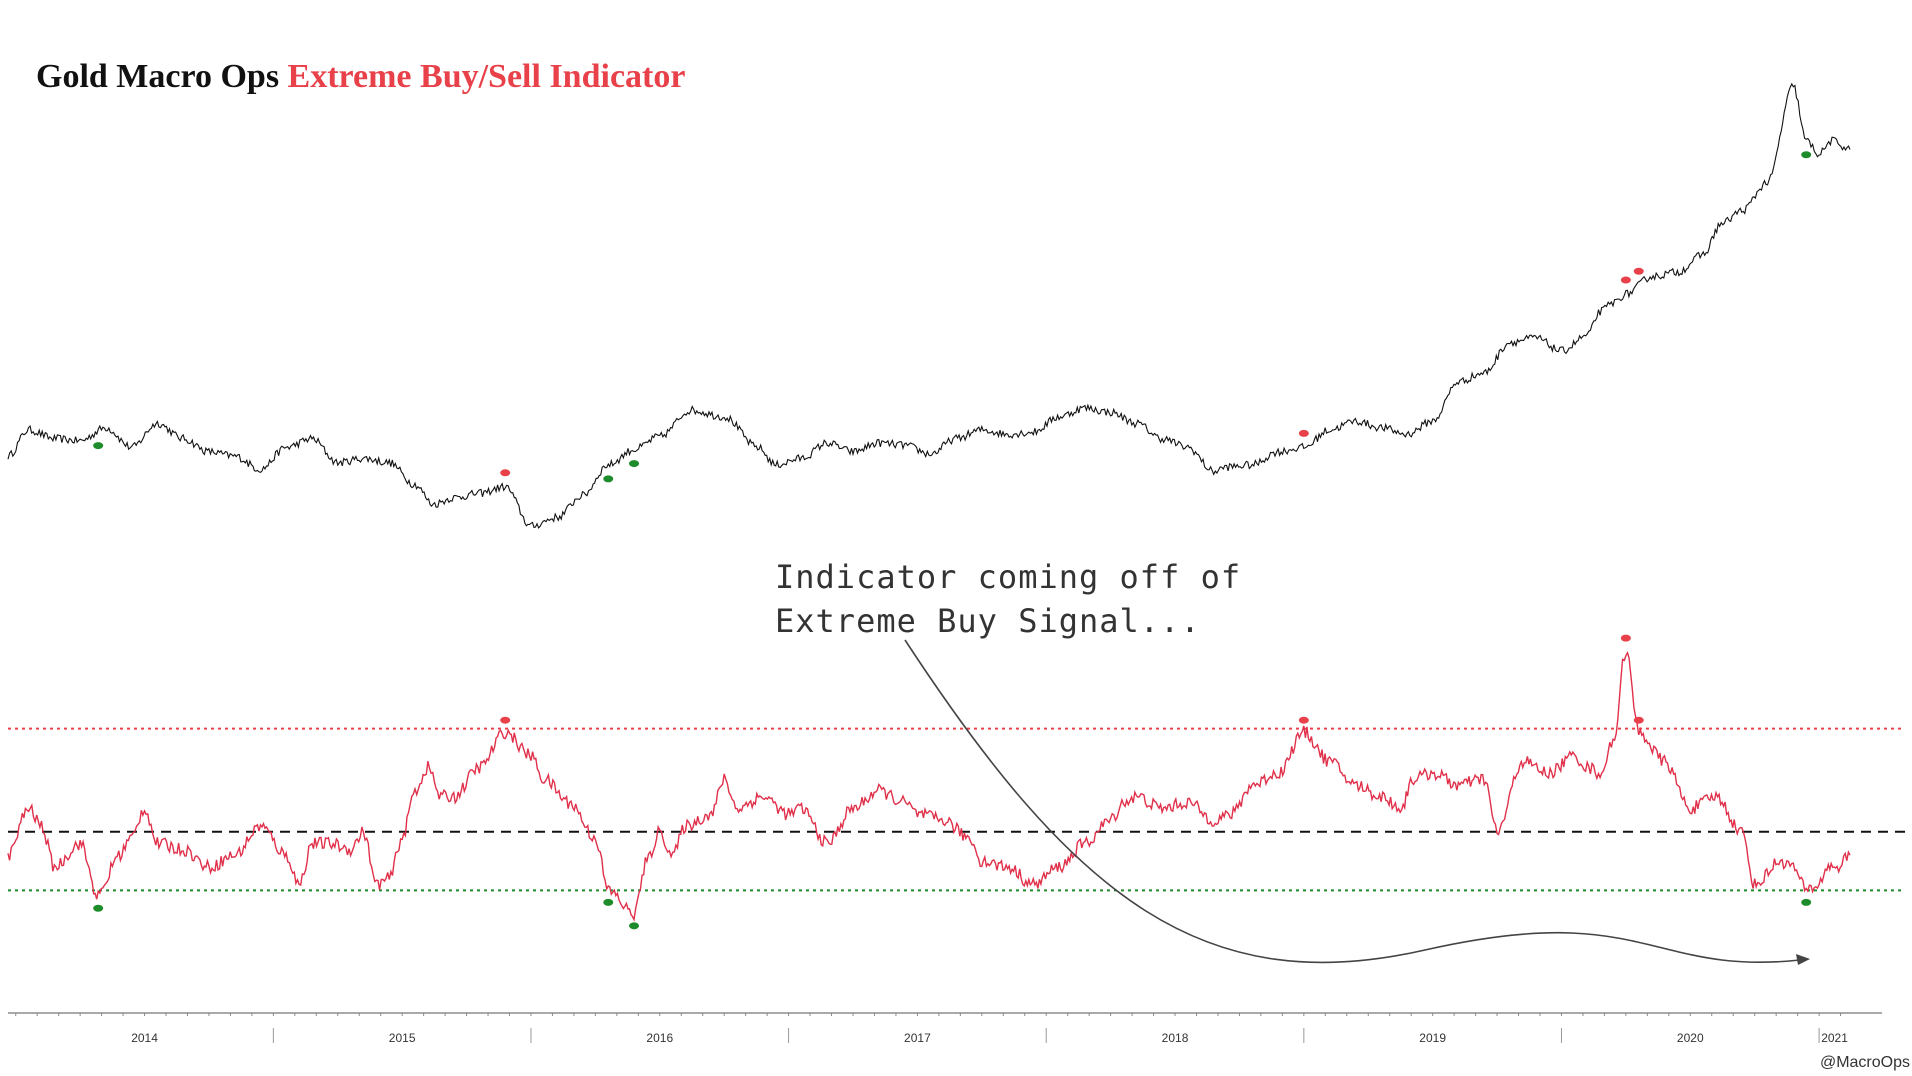  What do you see at coordinates (1432, 1038) in the screenshot?
I see `x-tick-label: 2019` at bounding box center [1432, 1038].